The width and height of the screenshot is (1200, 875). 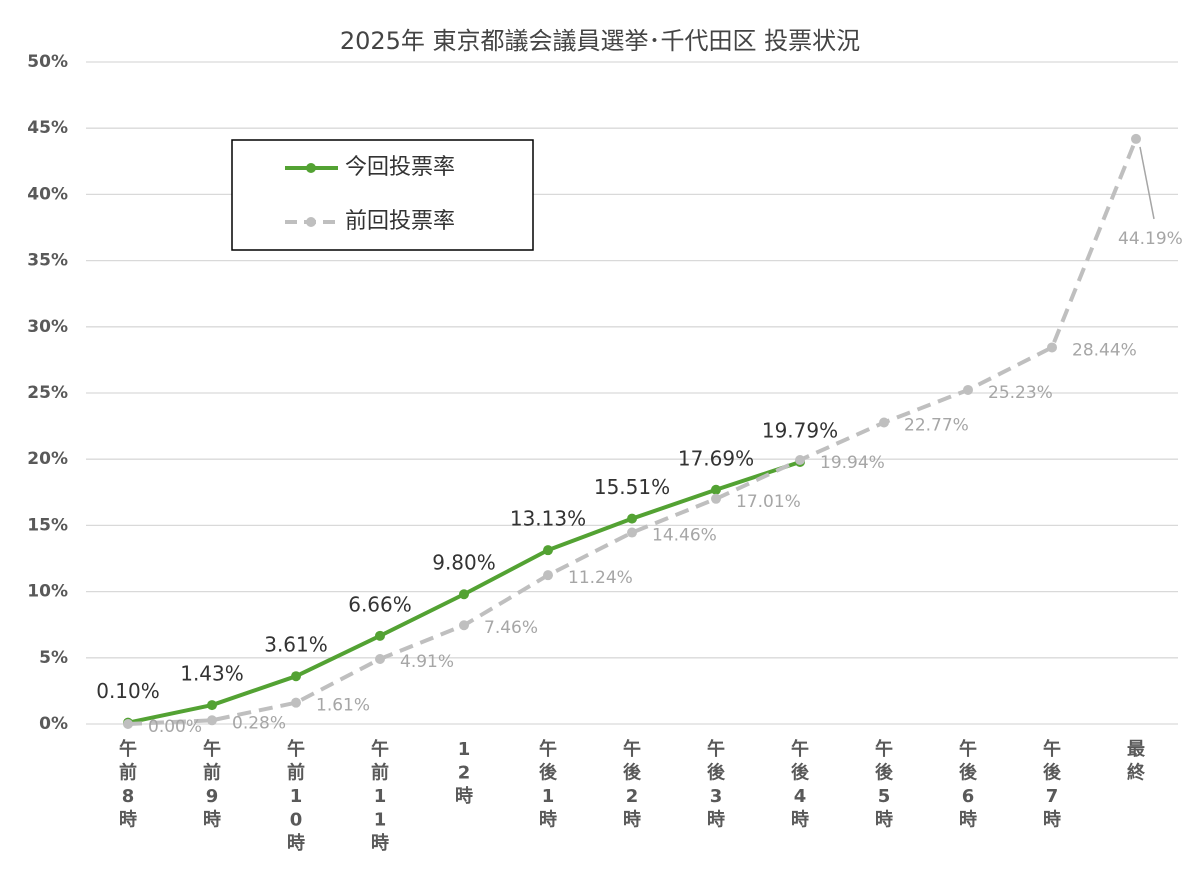 I want to click on x-tick-label: 午後 4 時, so click(x=800, y=784).